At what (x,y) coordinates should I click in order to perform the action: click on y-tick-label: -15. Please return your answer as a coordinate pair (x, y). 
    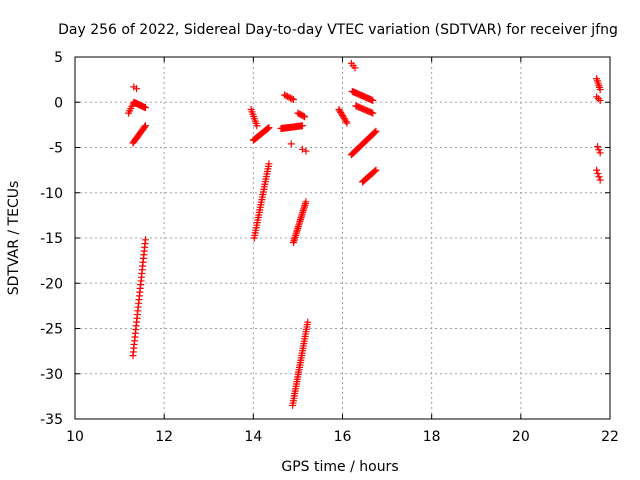
    Looking at the image, I should click on (51, 239).